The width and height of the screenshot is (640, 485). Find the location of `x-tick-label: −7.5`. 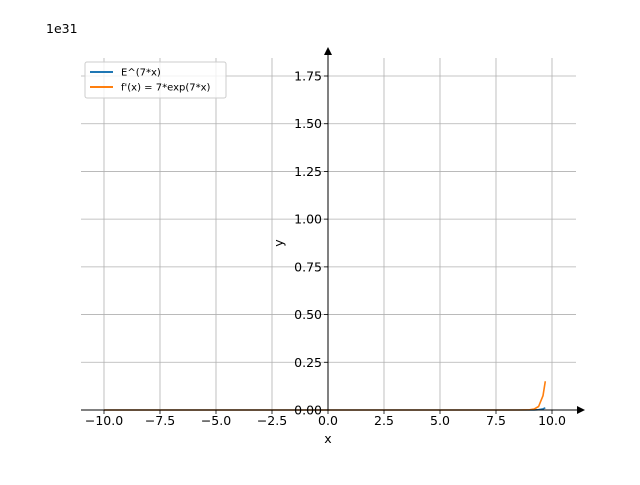

x-tick-label: −7.5 is located at coordinates (160, 420).